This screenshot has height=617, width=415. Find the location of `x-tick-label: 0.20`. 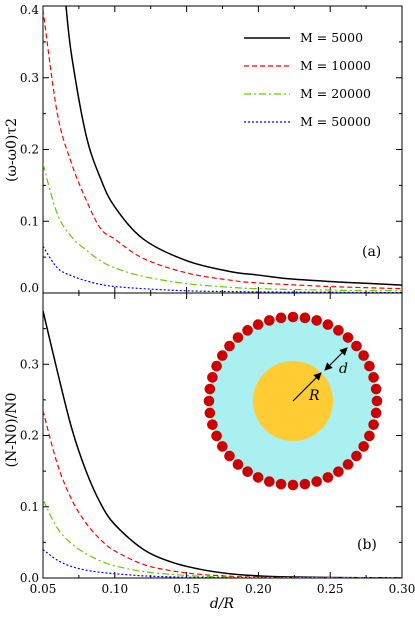

x-tick-label: 0.20 is located at coordinates (258, 589).